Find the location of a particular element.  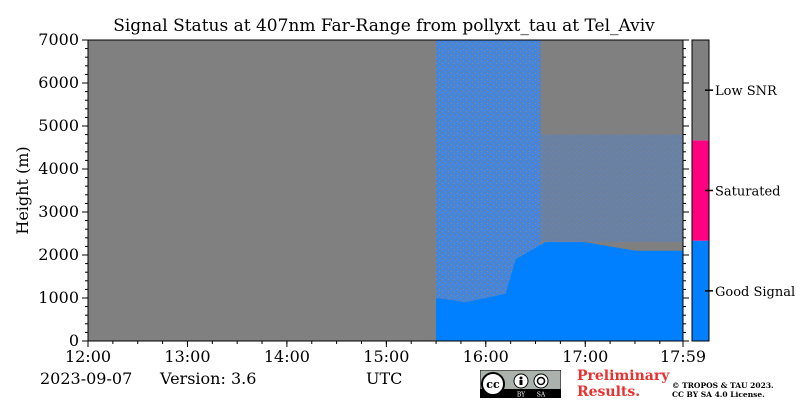

colorbar-label: Good Signal is located at coordinates (755, 292).